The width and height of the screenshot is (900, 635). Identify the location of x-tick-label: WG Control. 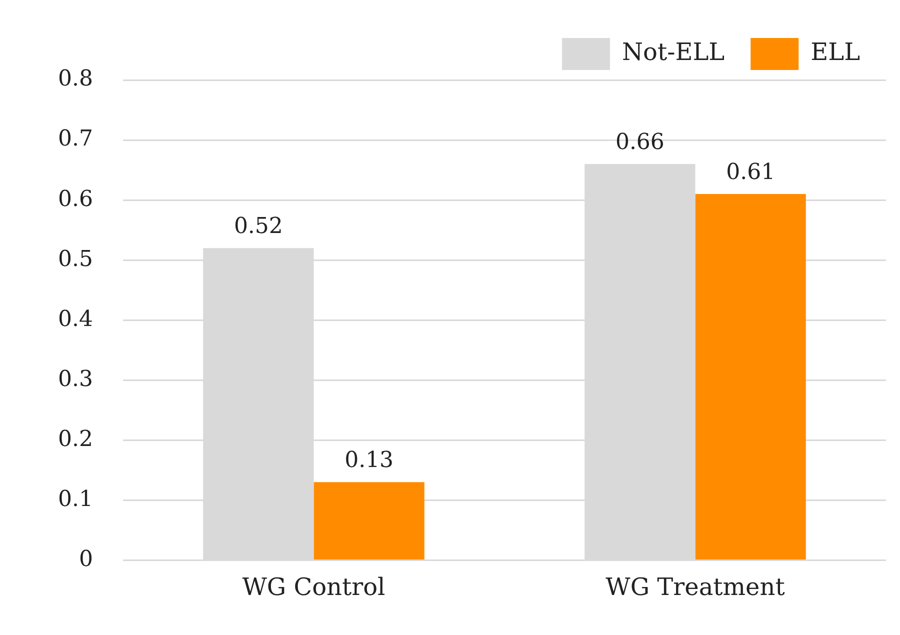
(314, 586).